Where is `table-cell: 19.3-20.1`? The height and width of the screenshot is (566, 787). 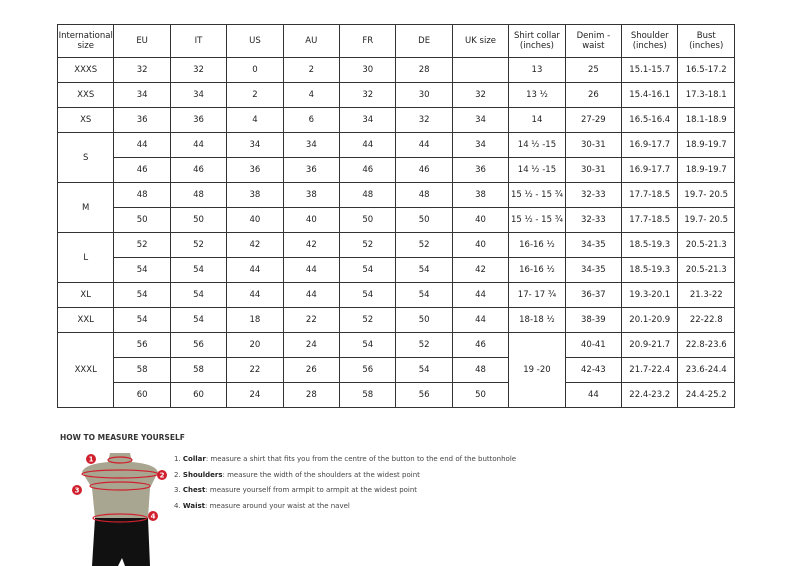 table-cell: 19.3-20.1 is located at coordinates (650, 295).